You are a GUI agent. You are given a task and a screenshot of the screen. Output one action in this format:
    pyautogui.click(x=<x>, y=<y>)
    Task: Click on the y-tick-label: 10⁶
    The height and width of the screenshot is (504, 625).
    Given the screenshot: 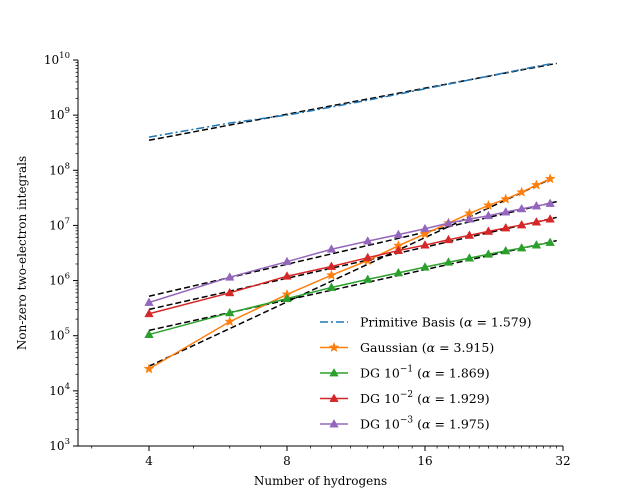 What is the action you would take?
    pyautogui.click(x=59, y=280)
    